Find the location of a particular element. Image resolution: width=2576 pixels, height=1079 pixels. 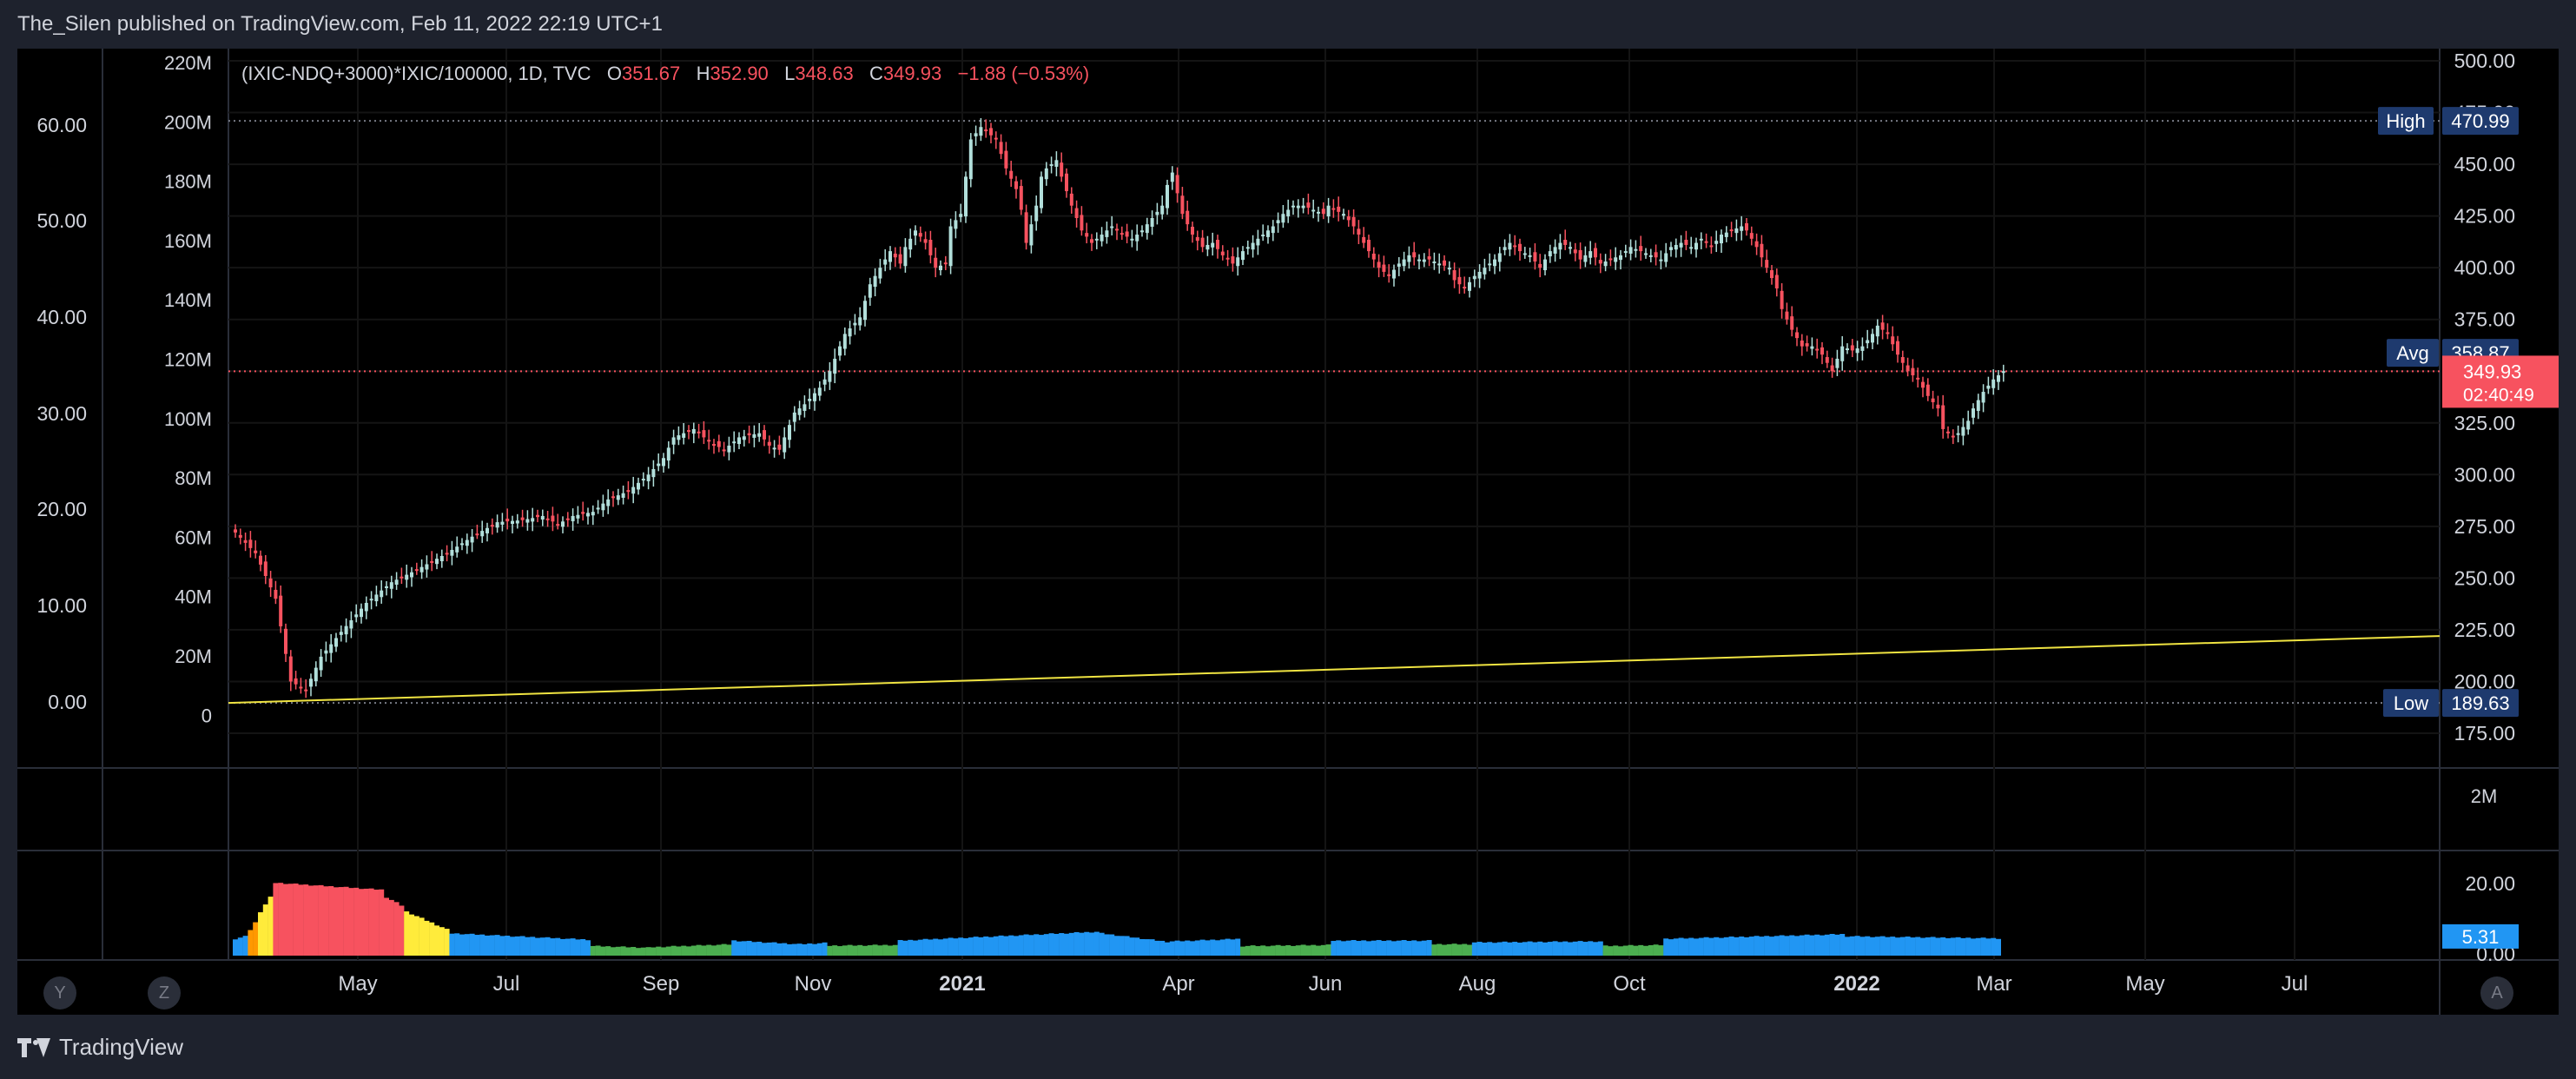

high-badge-label: High is located at coordinates (2405, 121).